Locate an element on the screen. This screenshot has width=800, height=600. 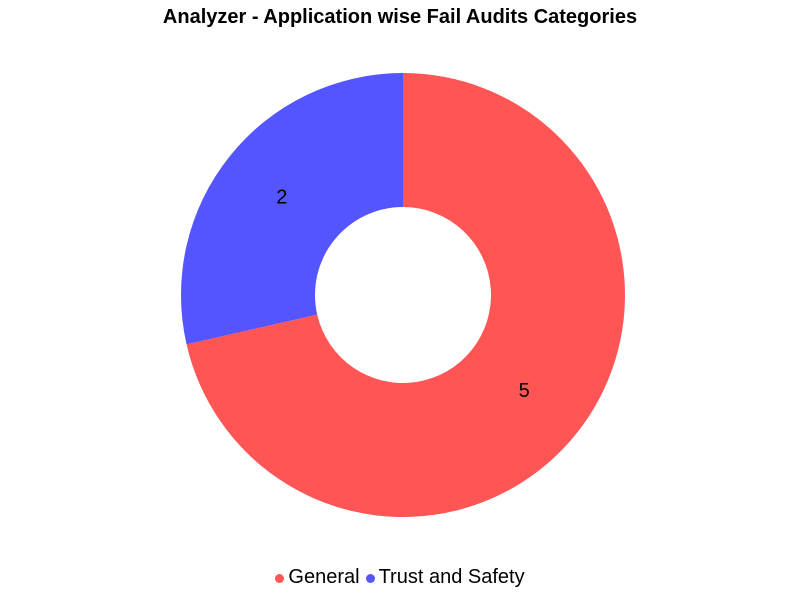
slice-label-general: 5 is located at coordinates (524, 391).